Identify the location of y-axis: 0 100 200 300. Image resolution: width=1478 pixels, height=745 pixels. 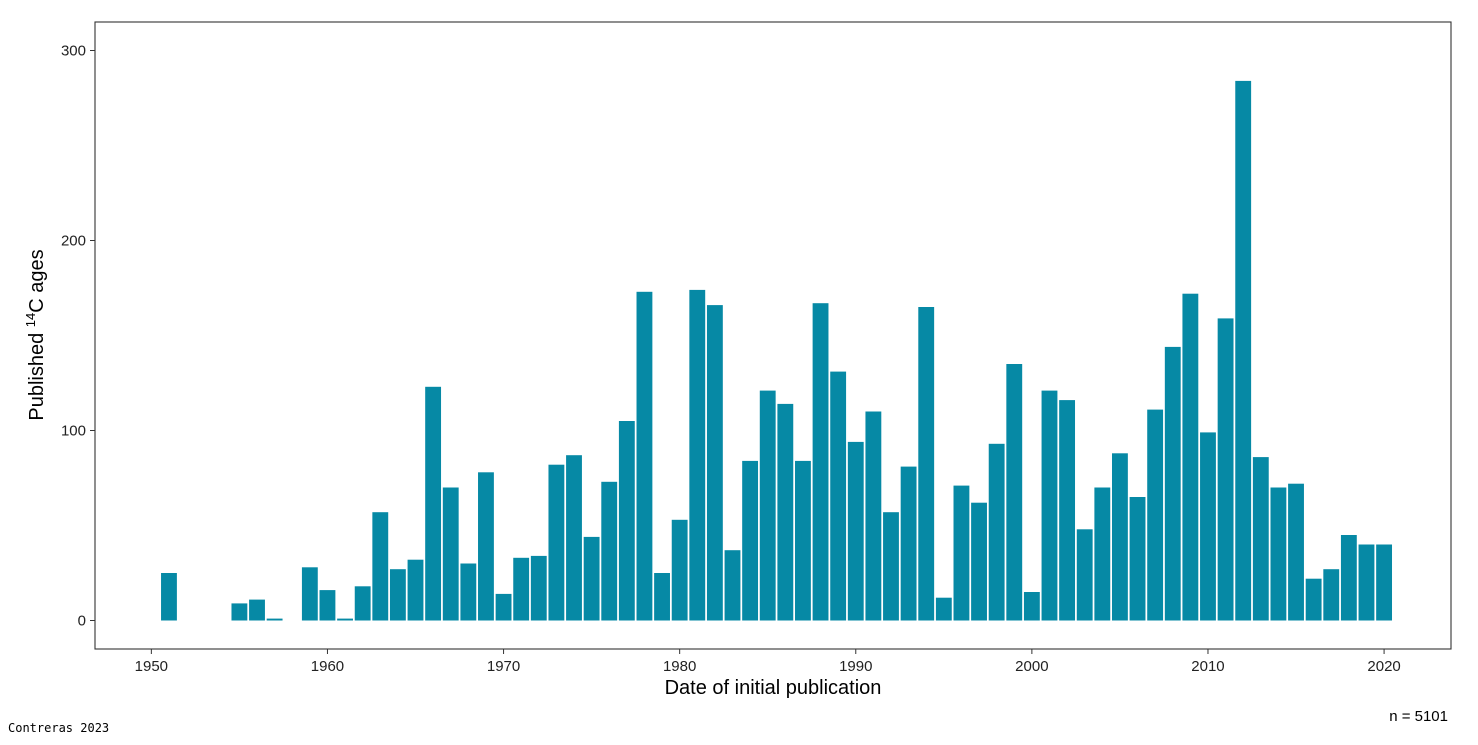
(78, 336).